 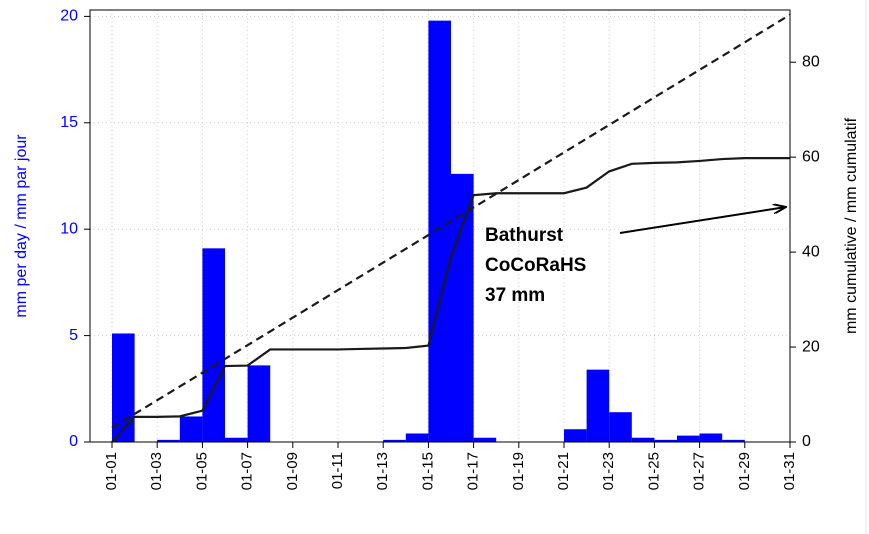 What do you see at coordinates (201, 471) in the screenshot?
I see `x-tick-label: 01-05` at bounding box center [201, 471].